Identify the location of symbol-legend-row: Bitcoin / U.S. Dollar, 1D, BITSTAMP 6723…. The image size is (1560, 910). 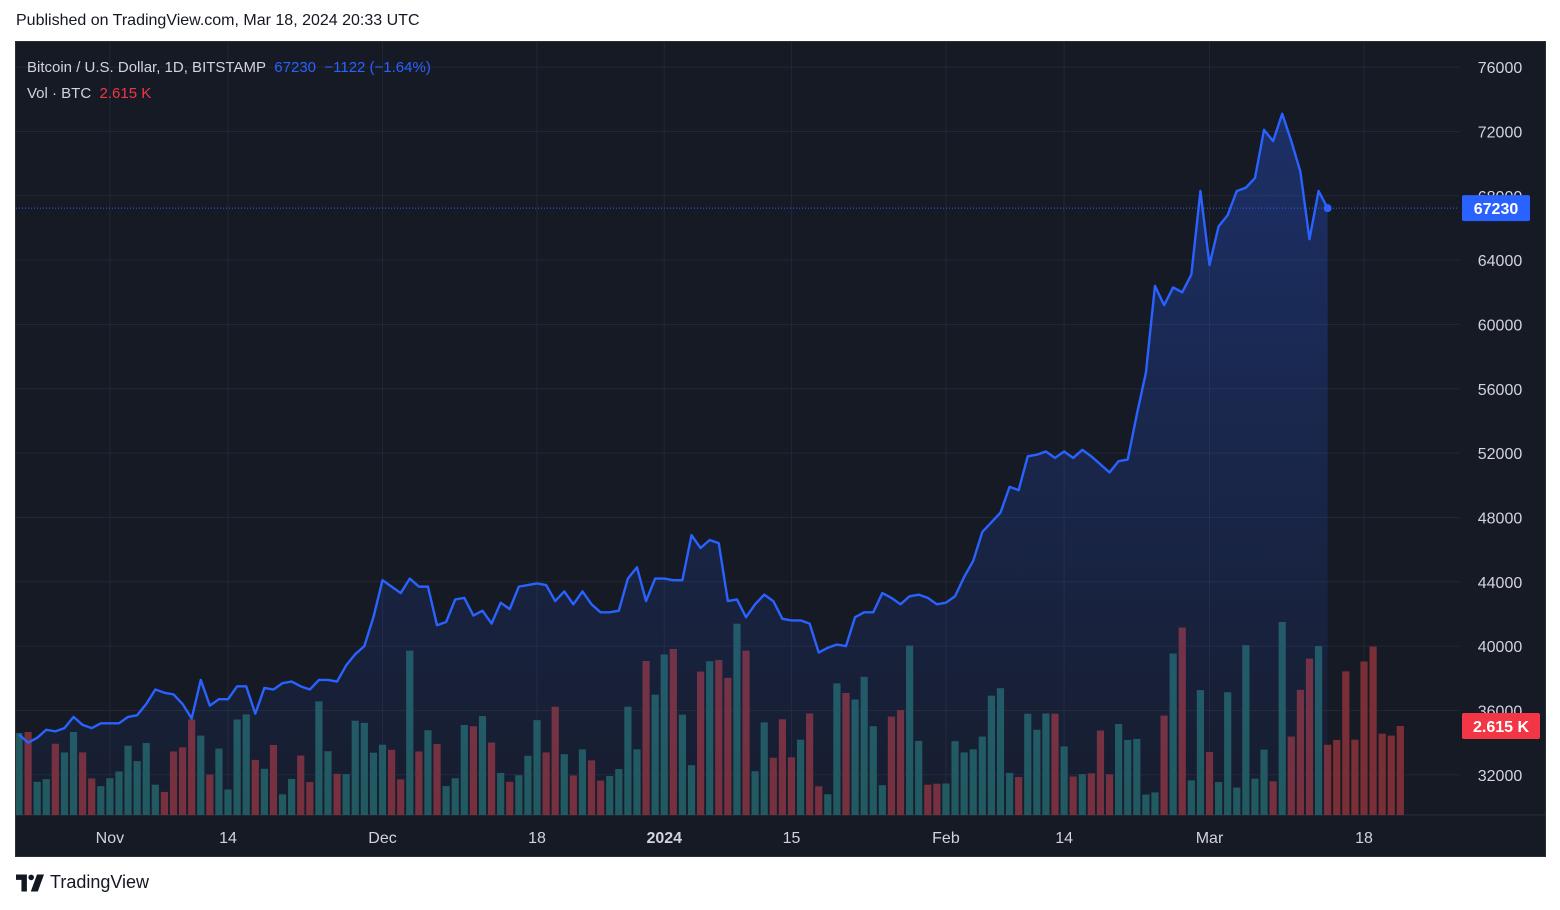
(229, 68).